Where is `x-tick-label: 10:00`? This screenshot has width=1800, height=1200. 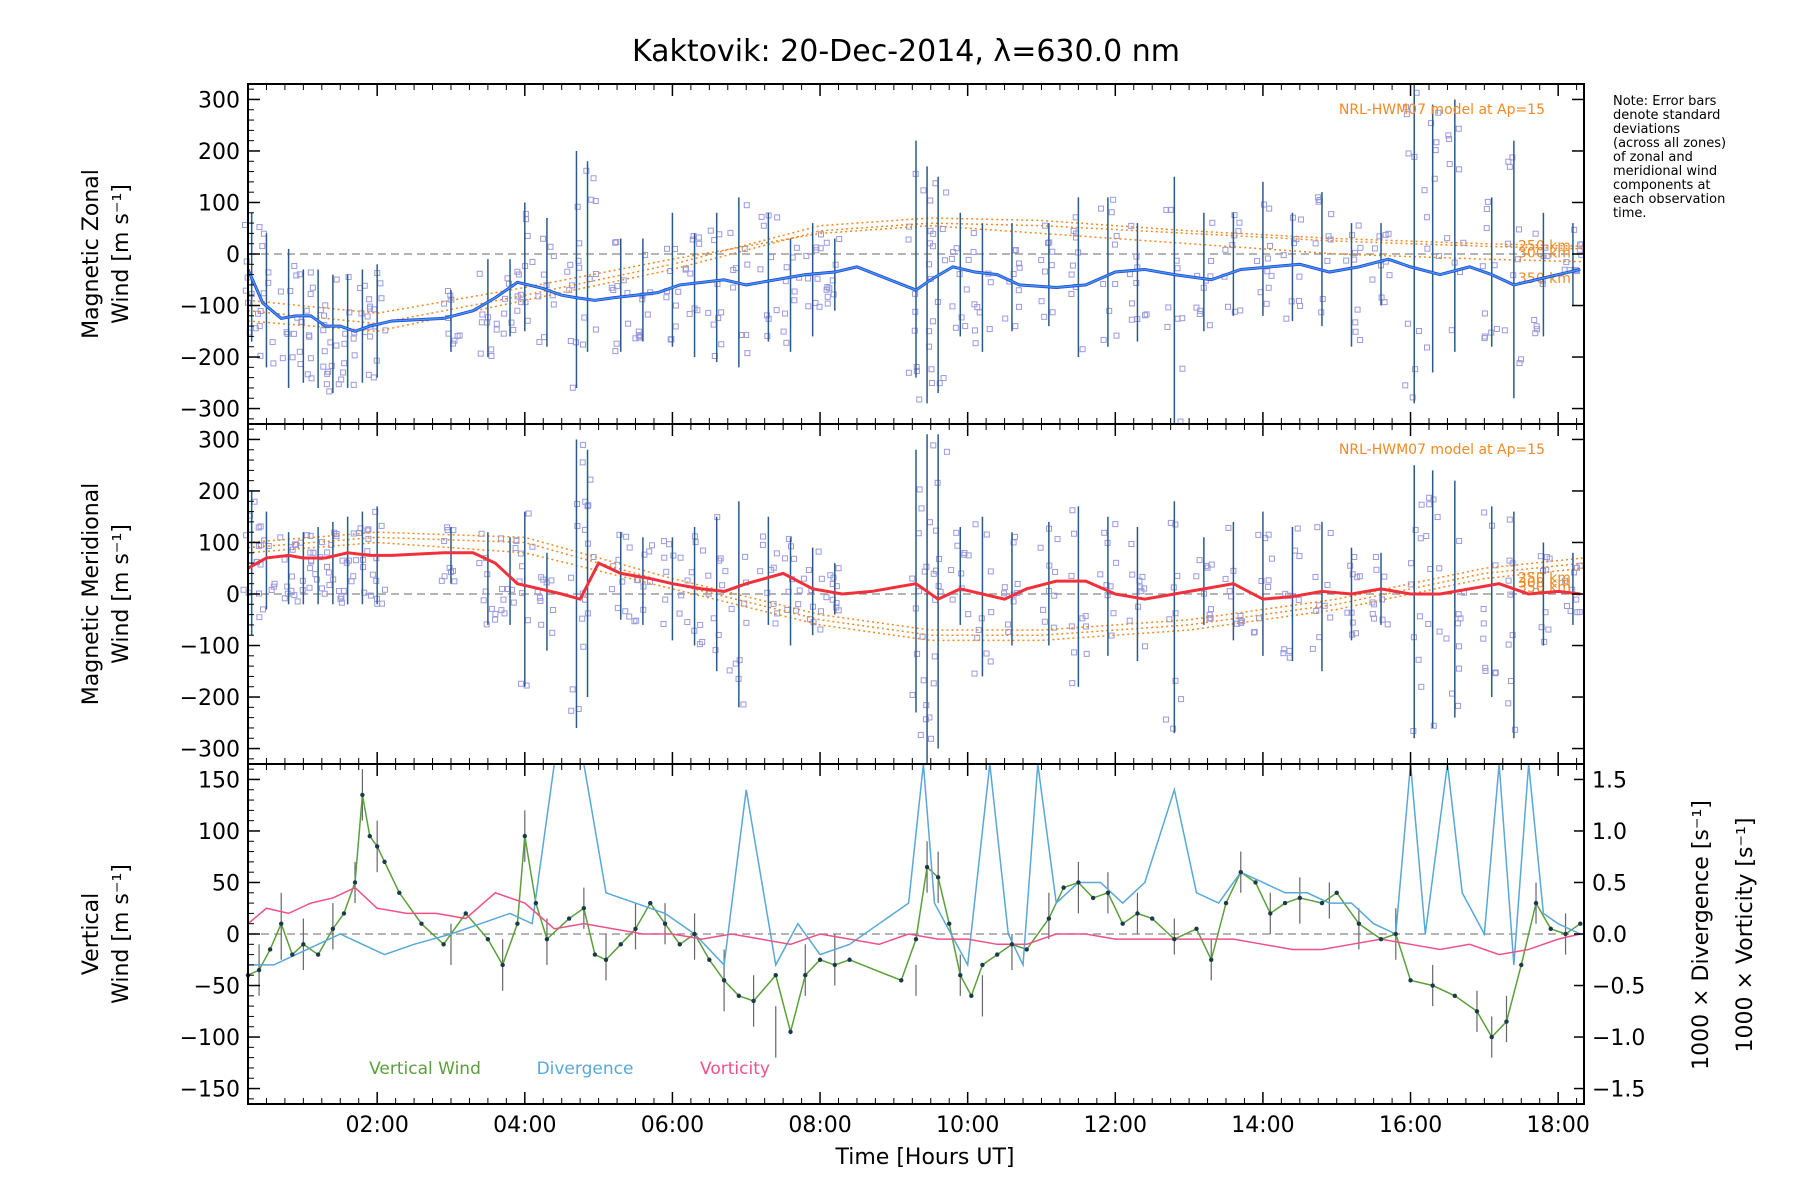
x-tick-label: 10:00 is located at coordinates (967, 1125).